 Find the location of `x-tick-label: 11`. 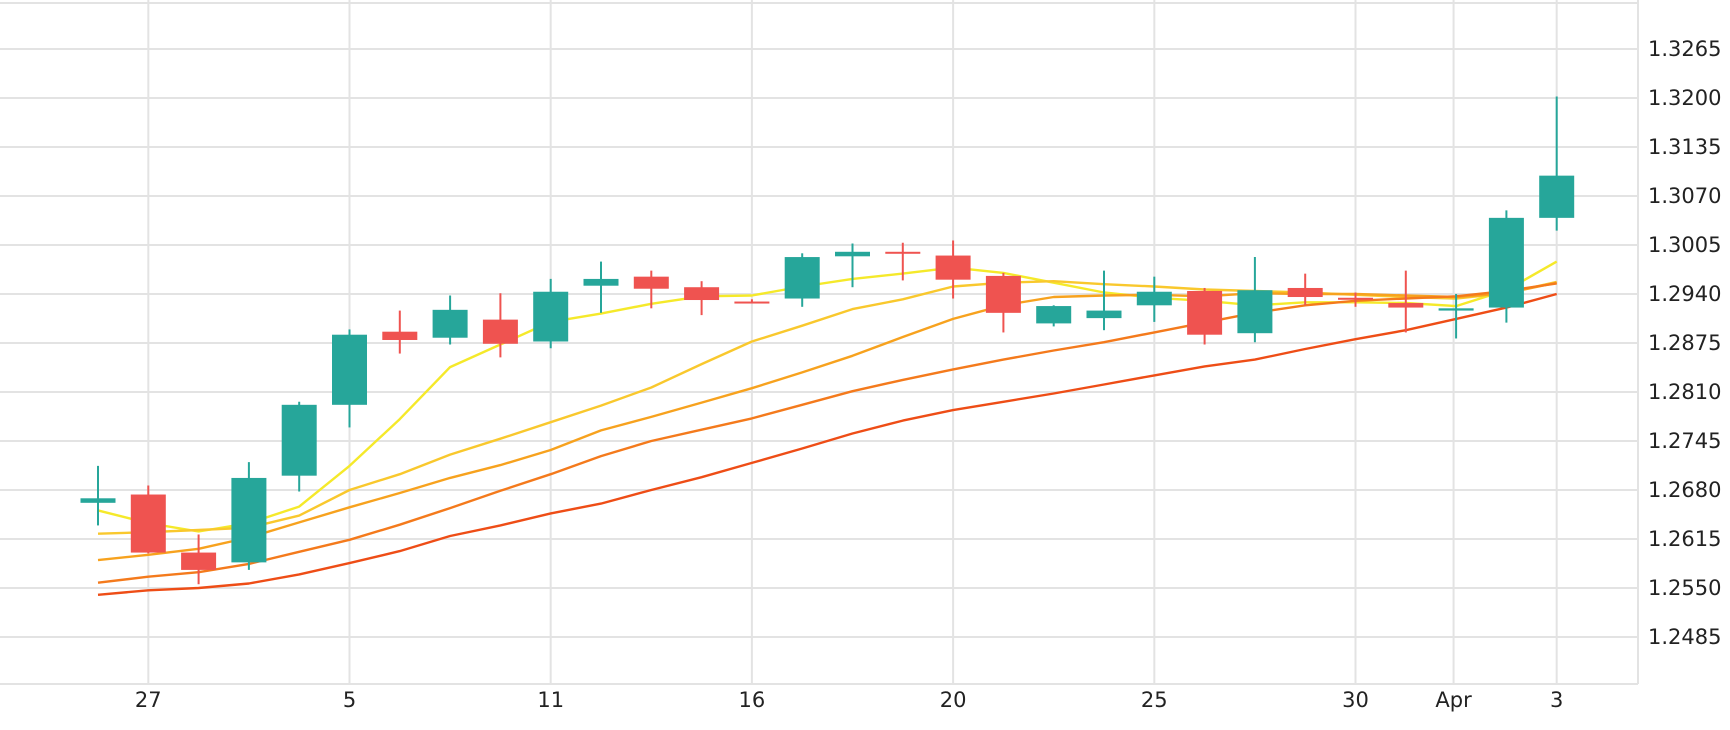

x-tick-label: 11 is located at coordinates (550, 700).